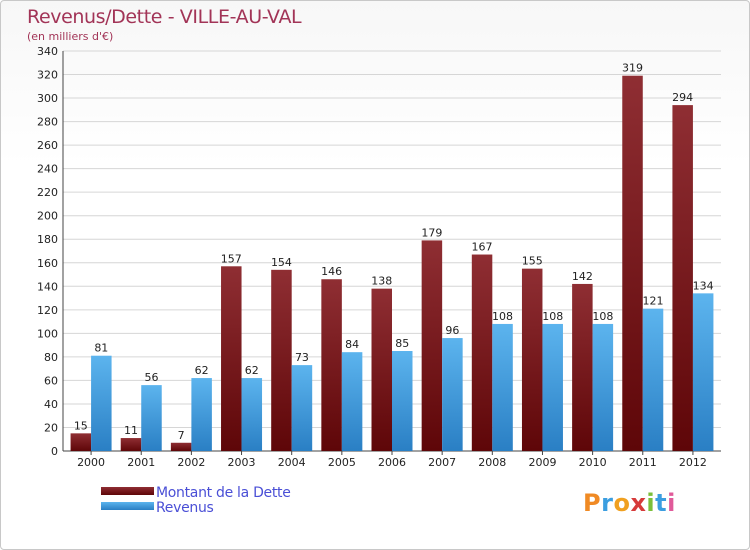 Image resolution: width=750 pixels, height=550 pixels. Describe the element at coordinates (47, 192) in the screenshot. I see `y-tick-label: 220` at that location.